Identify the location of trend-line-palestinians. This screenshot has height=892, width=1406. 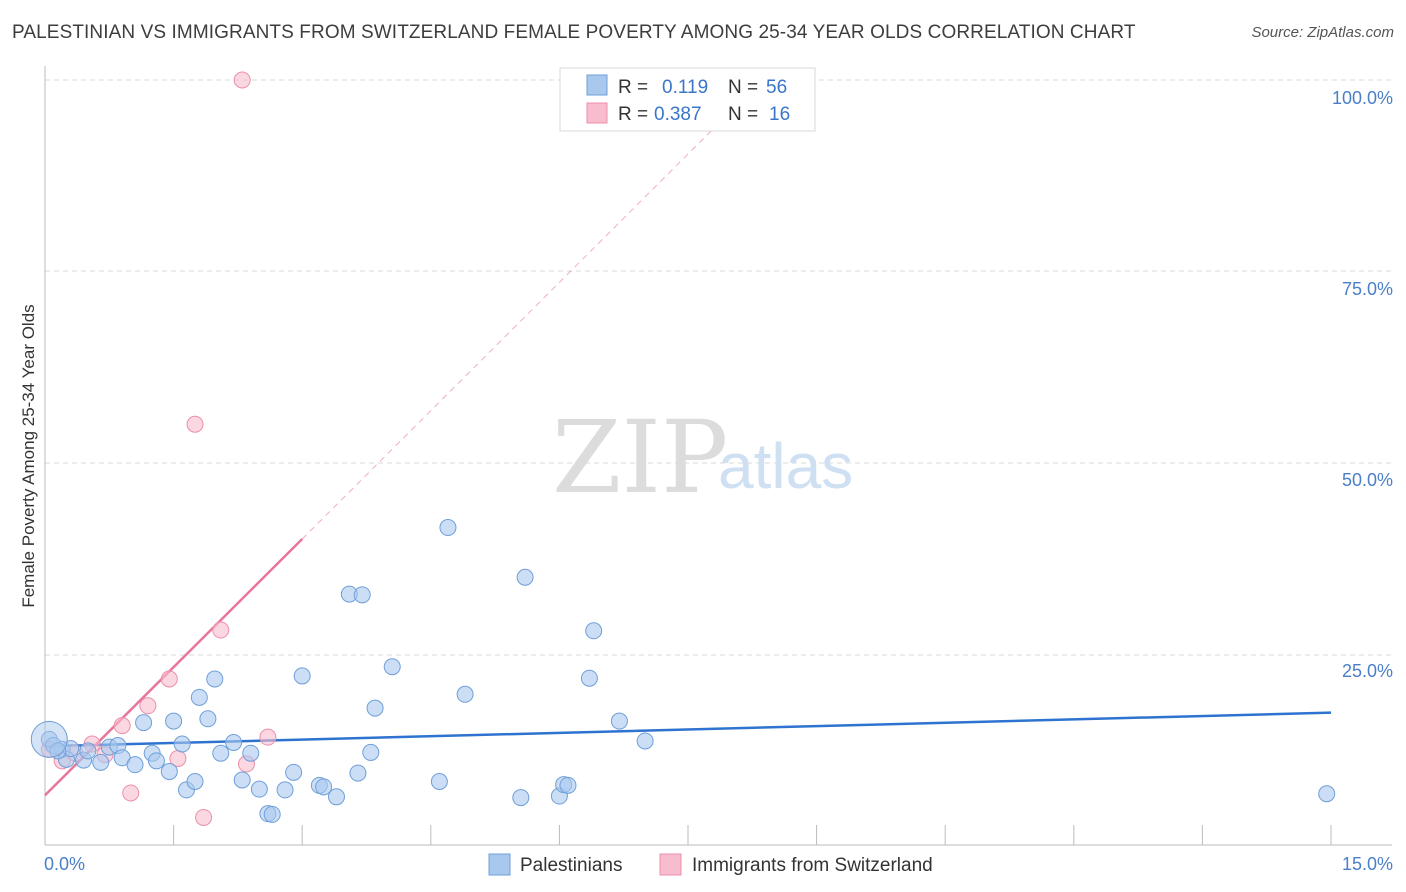
(688, 729).